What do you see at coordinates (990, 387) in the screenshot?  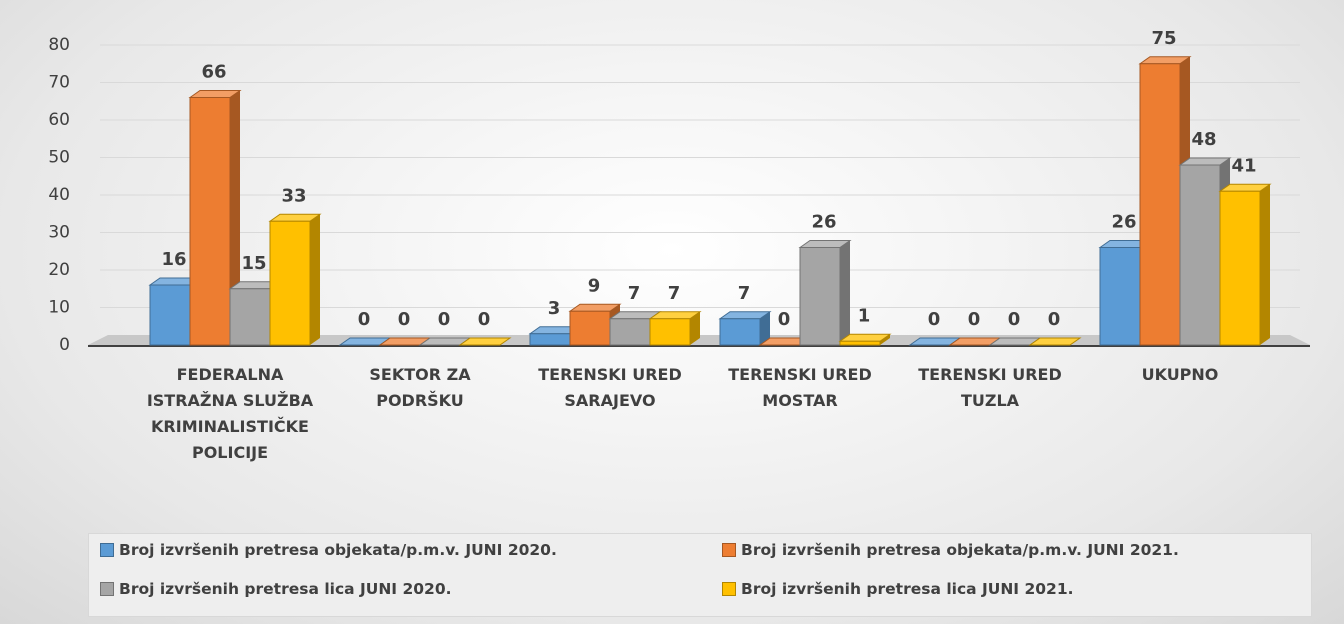 I see `x-tick-label: TERENSKI URED TUZLA` at bounding box center [990, 387].